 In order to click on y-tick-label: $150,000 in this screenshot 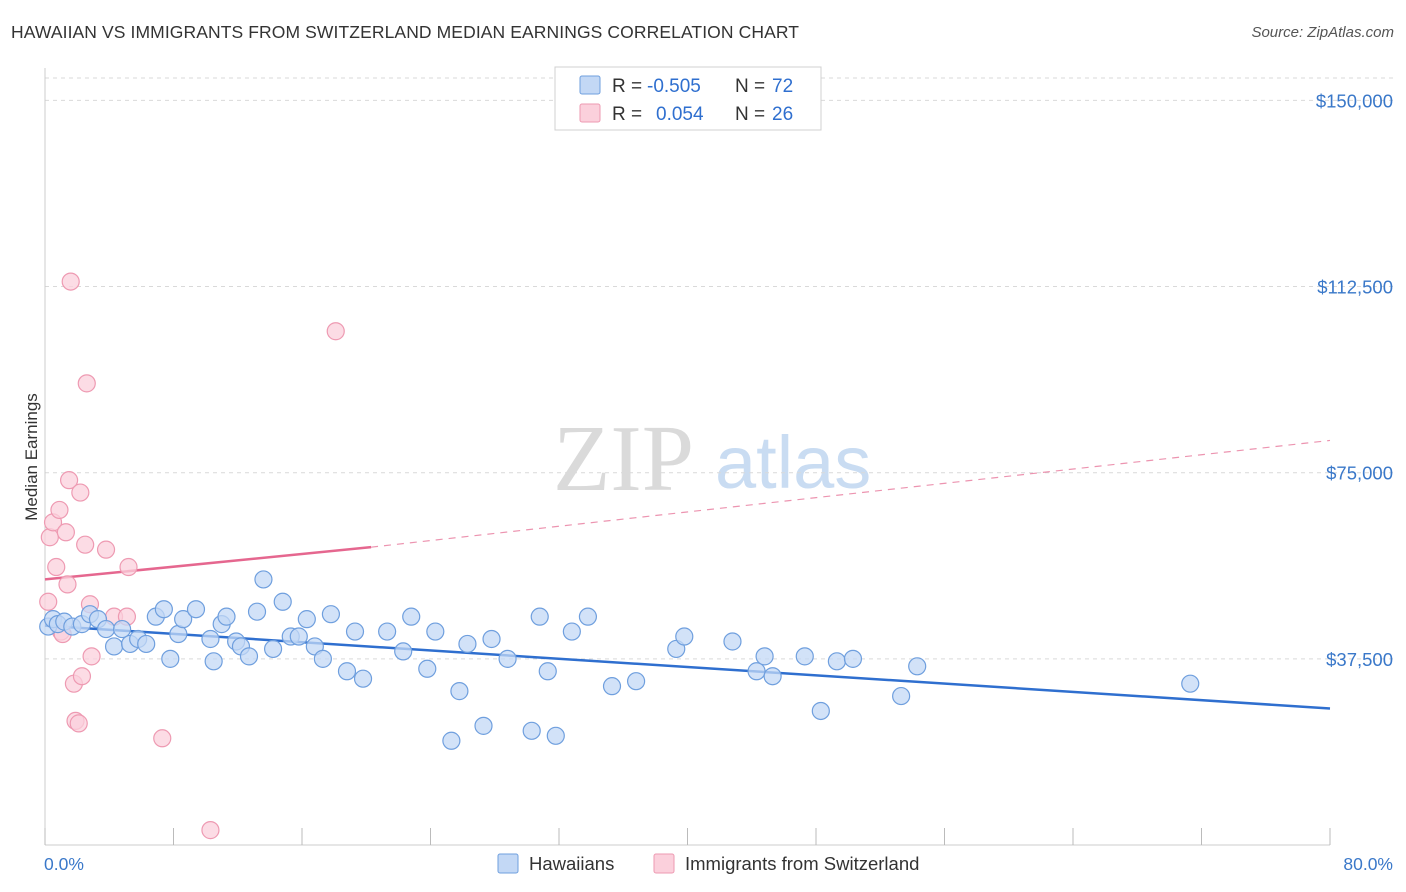, I will do `click(1354, 100)`.